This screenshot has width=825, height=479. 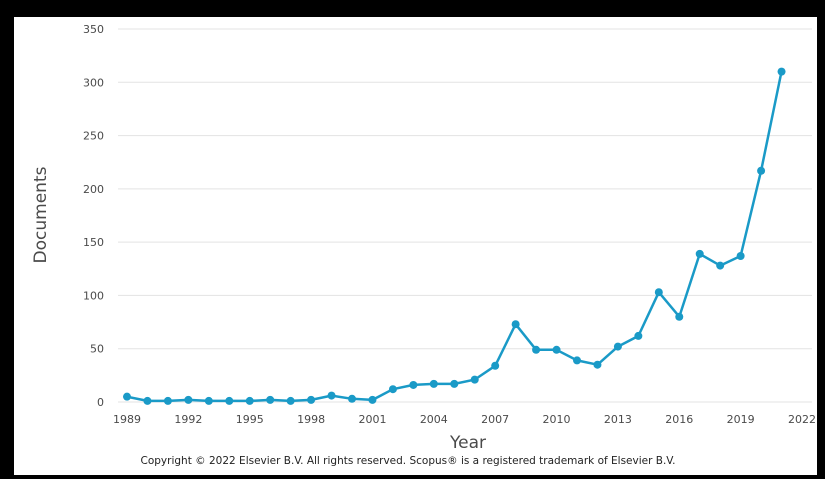 I want to click on x-tick-label: 1989, so click(x=127, y=419).